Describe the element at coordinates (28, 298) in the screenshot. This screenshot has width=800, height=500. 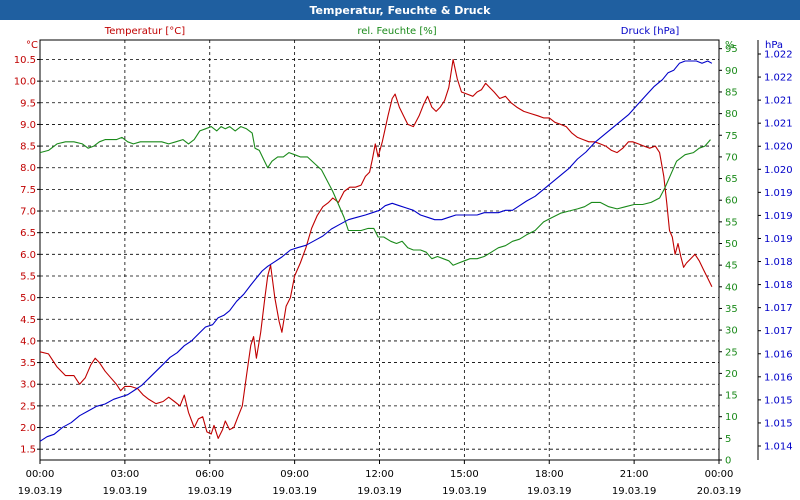
I see `temp-tick-label: 5.0` at that location.